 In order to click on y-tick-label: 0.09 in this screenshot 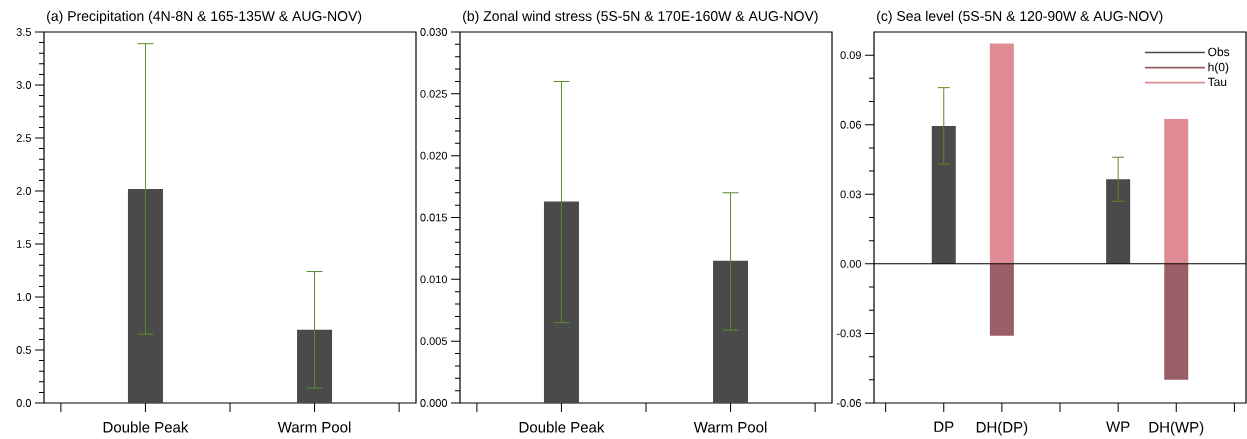, I will do `click(850, 55)`.